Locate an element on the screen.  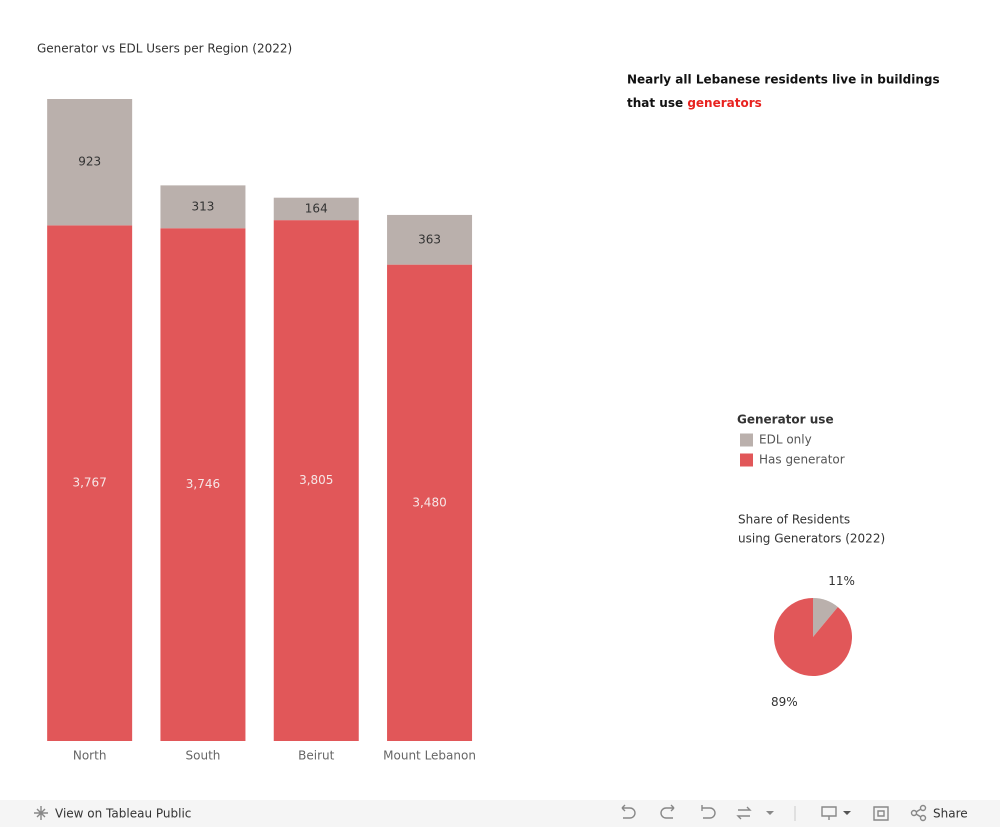
data-label: 3,746 is located at coordinates (203, 484).